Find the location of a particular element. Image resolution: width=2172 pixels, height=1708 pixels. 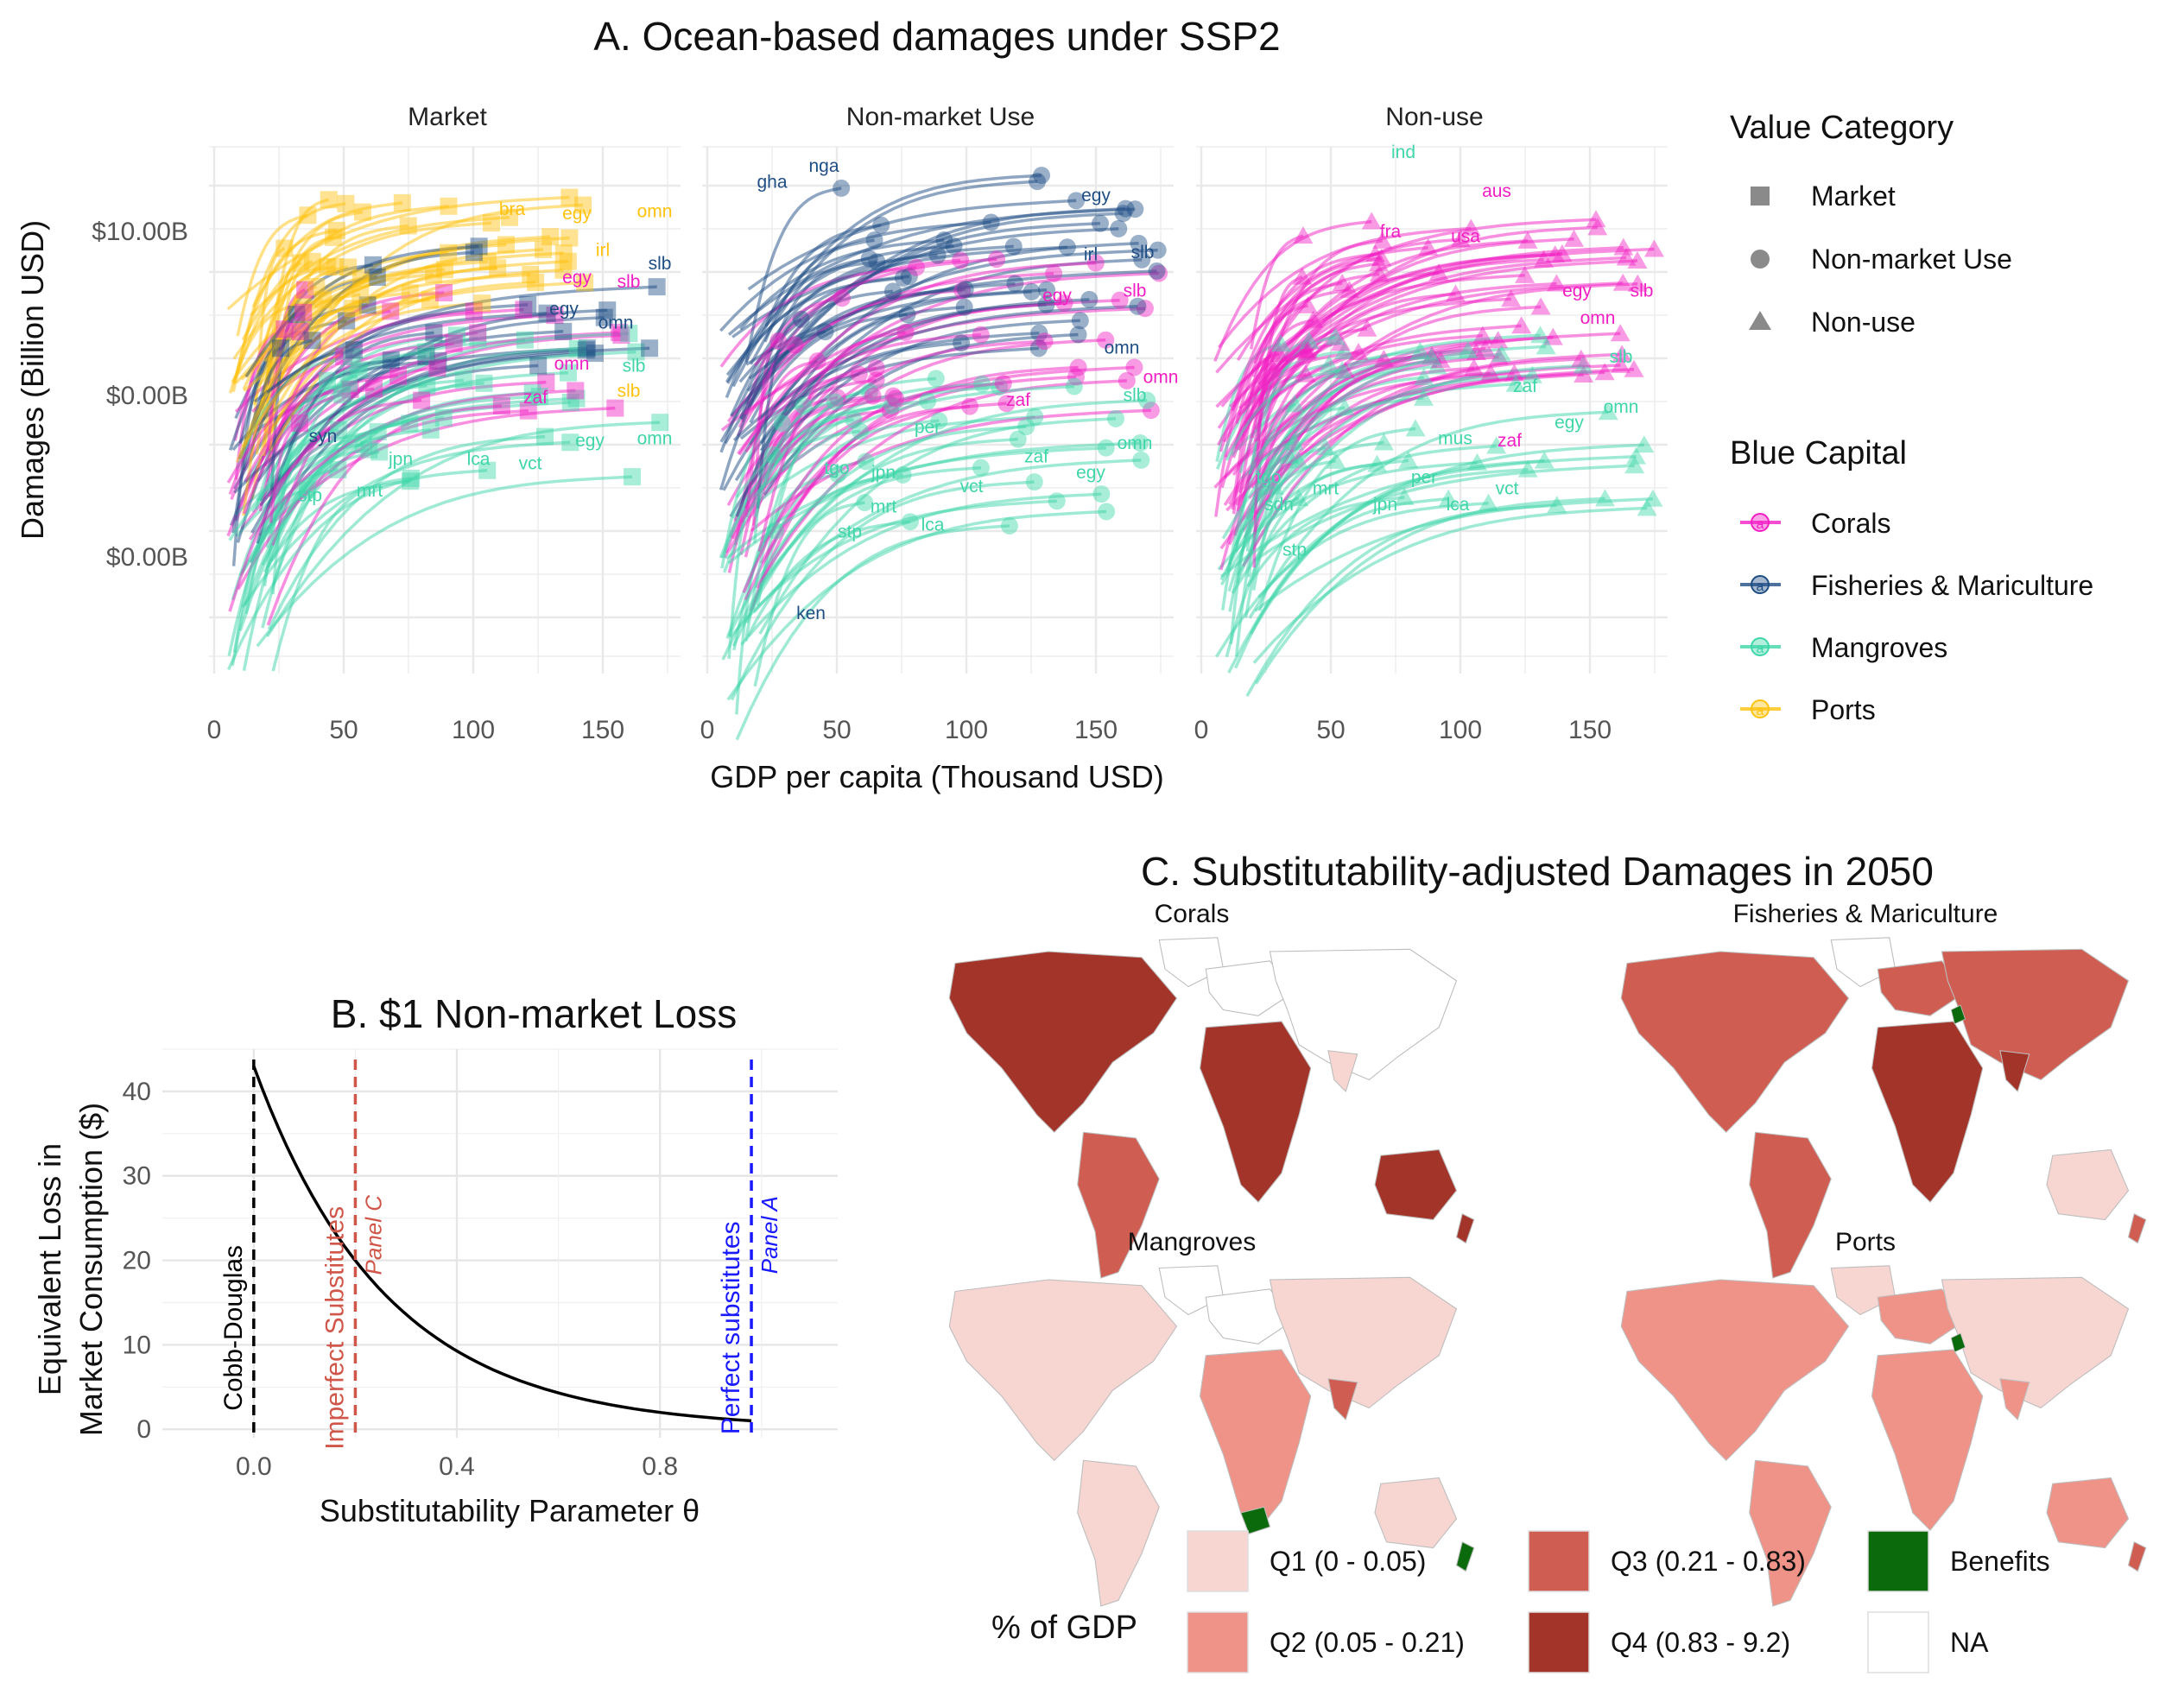

facet-curves is located at coordinates (939, 457).